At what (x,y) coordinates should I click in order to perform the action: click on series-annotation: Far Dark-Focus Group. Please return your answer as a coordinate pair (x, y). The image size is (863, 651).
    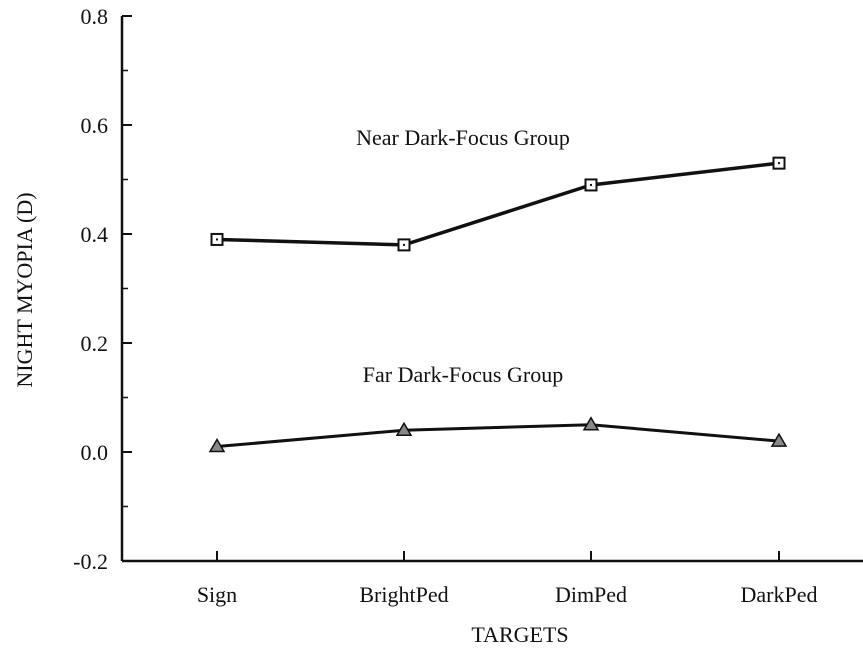
    Looking at the image, I should click on (463, 374).